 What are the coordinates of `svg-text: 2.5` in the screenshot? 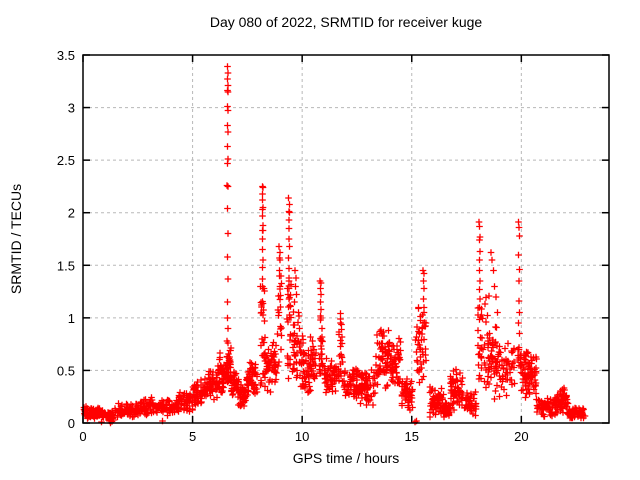 It's located at (66, 160).